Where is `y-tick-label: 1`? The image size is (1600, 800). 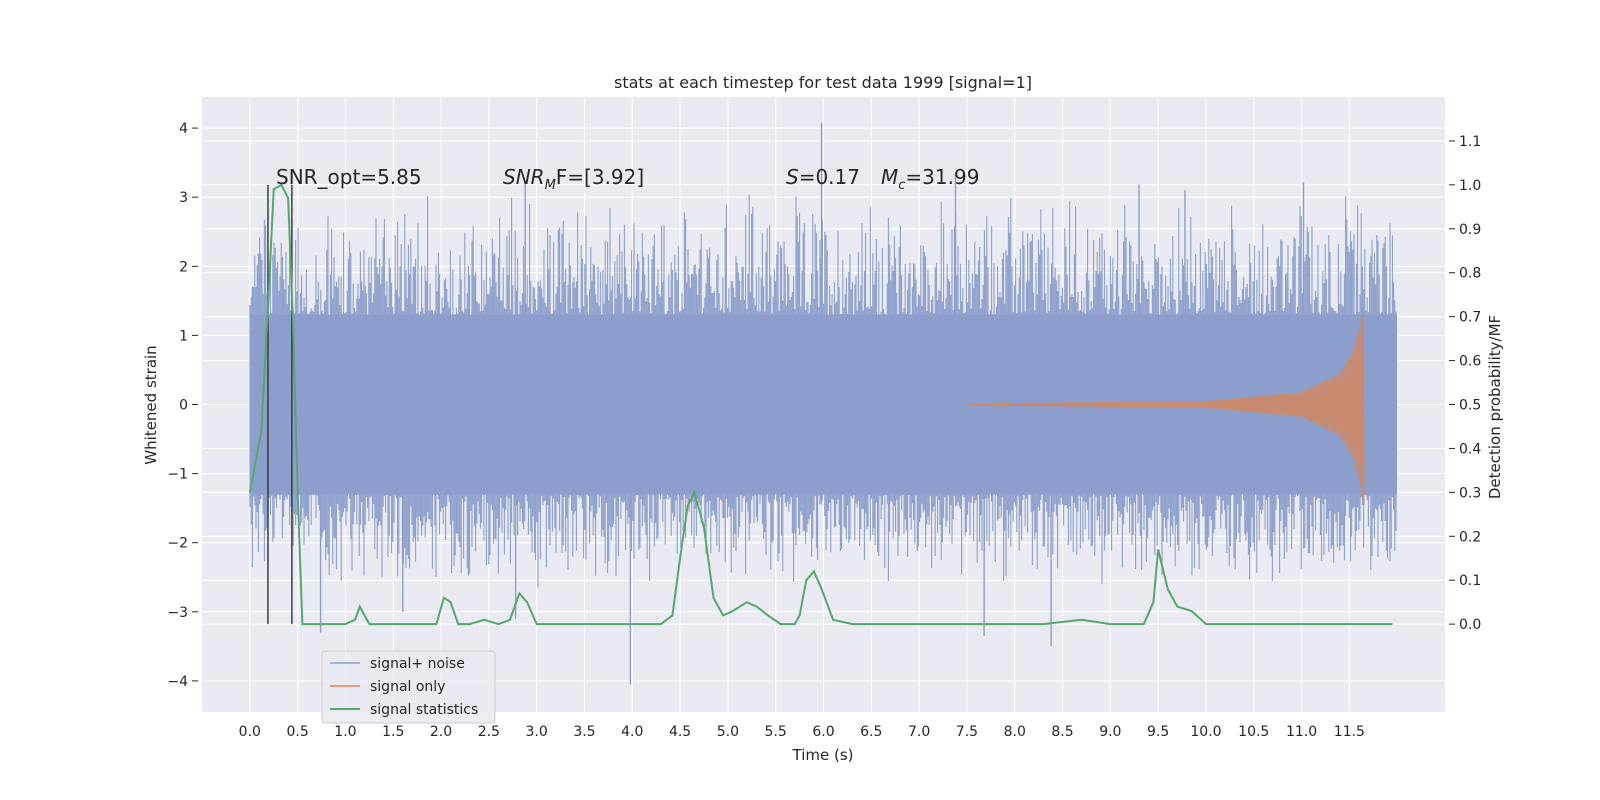
y-tick-label: 1 is located at coordinates (183, 336).